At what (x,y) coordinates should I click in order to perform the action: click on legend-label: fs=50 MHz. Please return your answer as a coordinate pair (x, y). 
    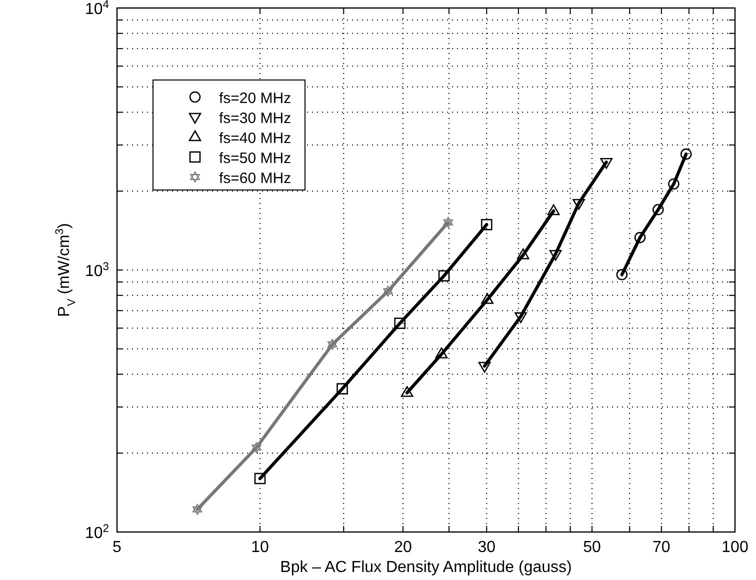
    Looking at the image, I should click on (255, 158).